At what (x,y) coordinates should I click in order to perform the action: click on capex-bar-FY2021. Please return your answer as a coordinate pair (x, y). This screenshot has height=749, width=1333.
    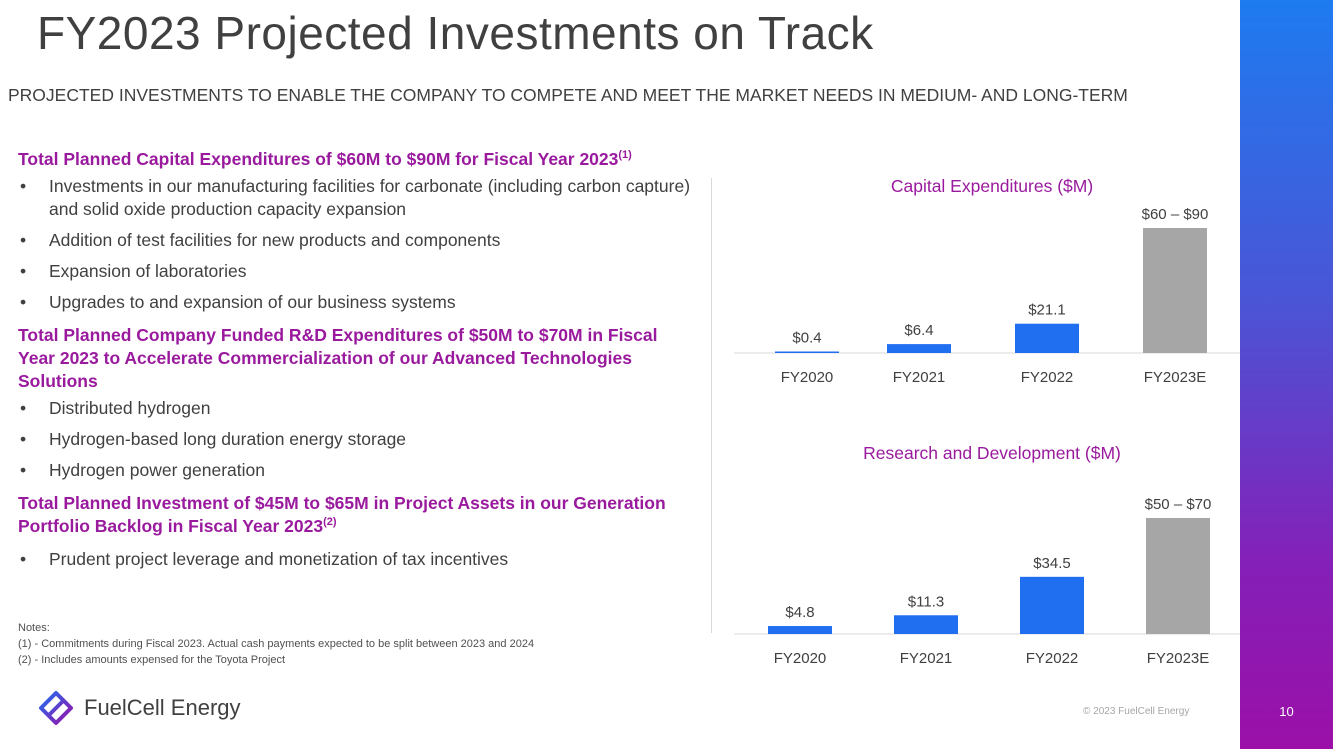
    Looking at the image, I should click on (919, 348).